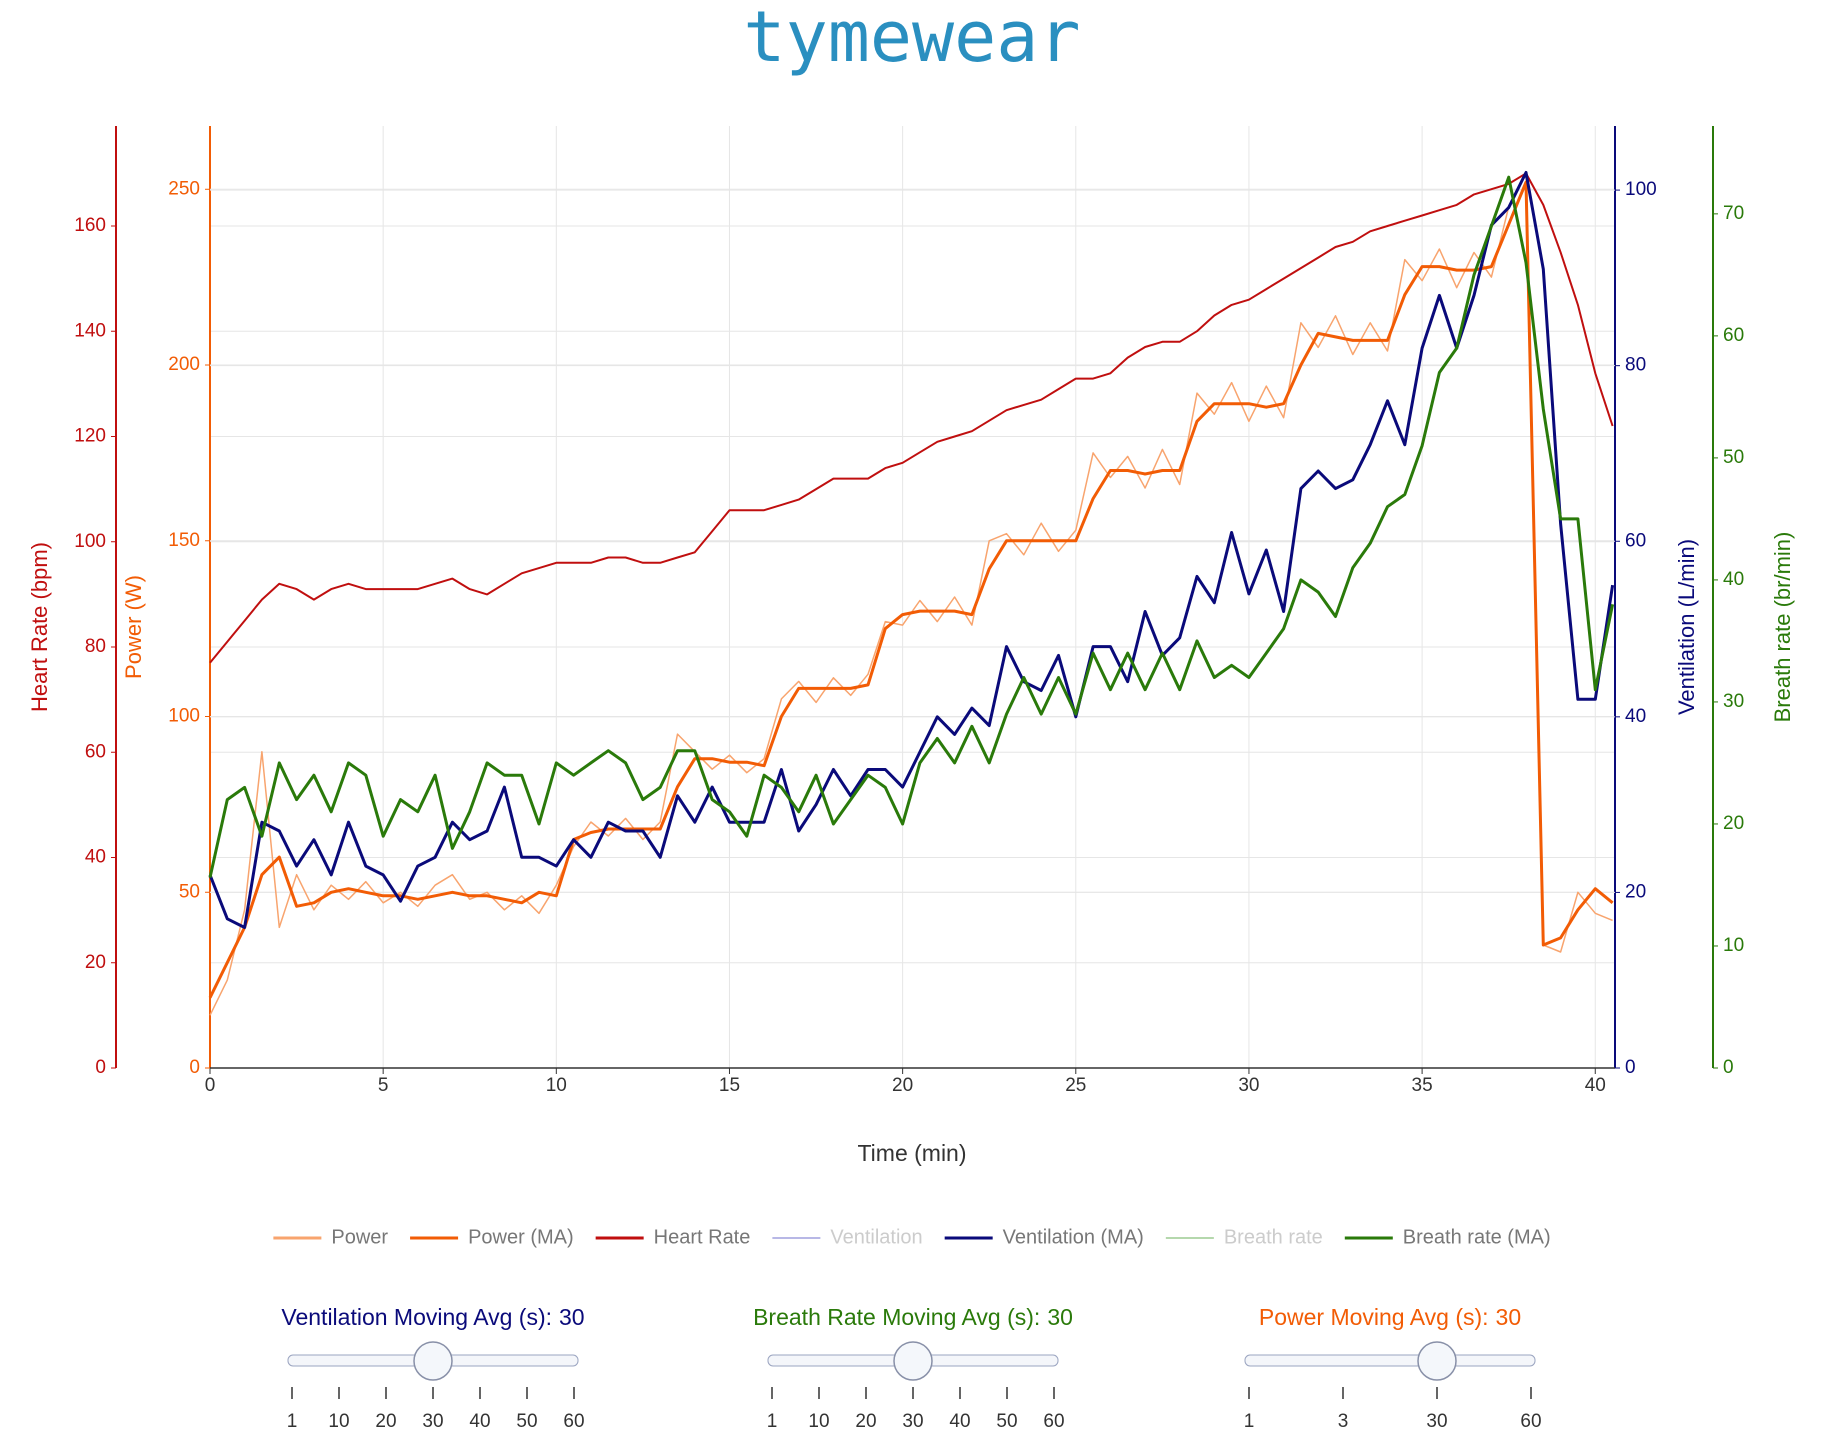  What do you see at coordinates (90, 225) in the screenshot?
I see `y-tick-label: 160` at bounding box center [90, 225].